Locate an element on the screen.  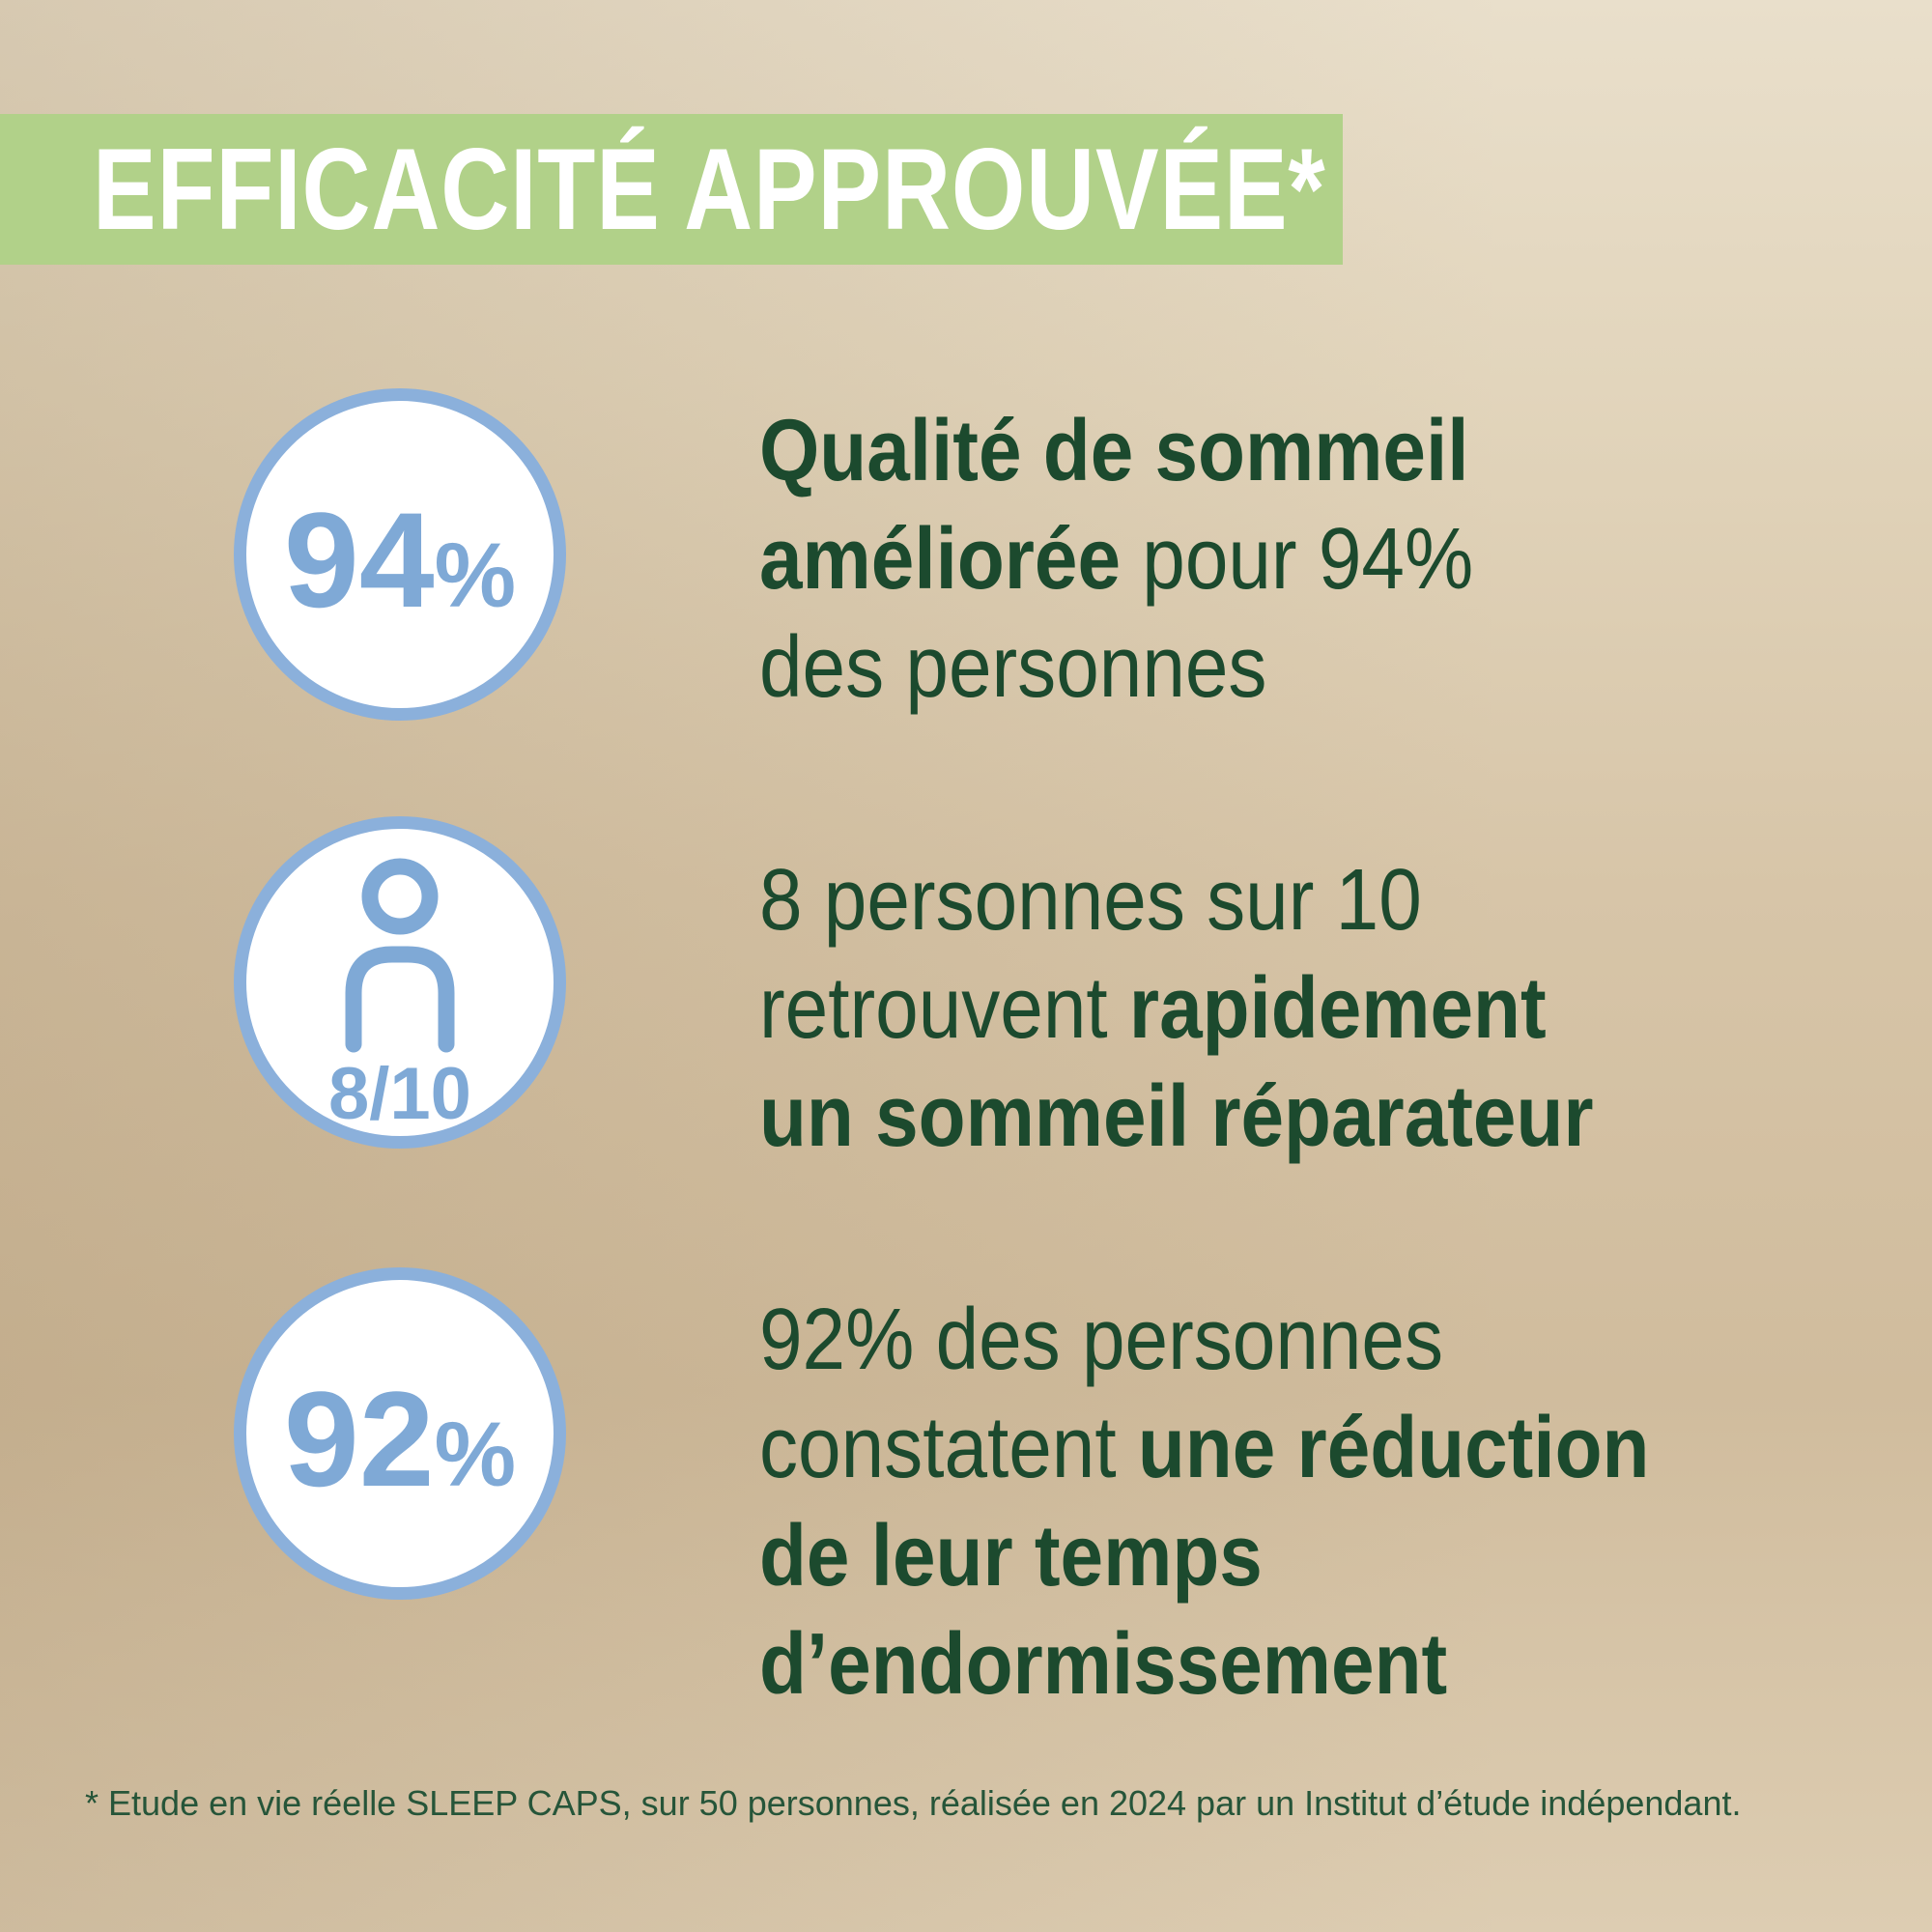
text-run: 8 personnes sur 10 is located at coordinates (1090, 900).